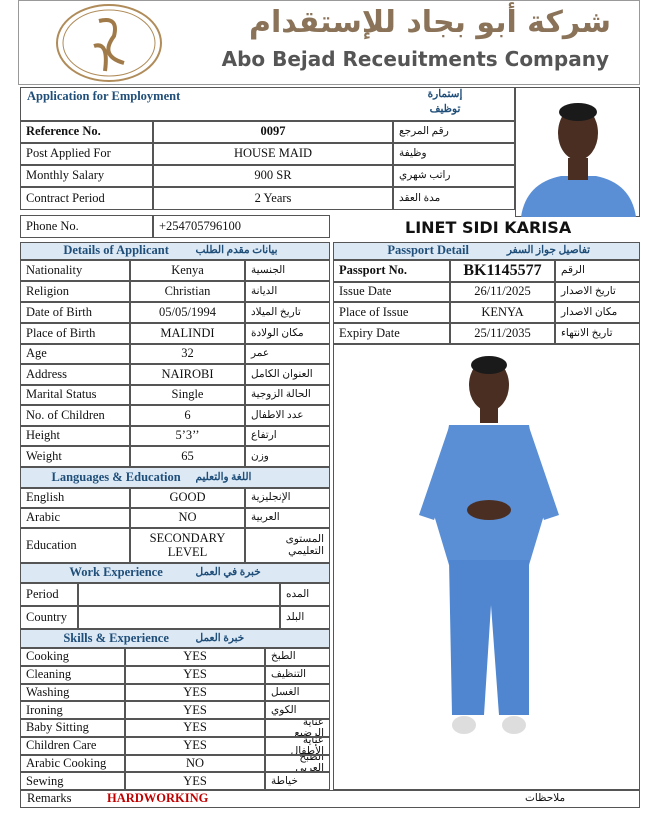 The width and height of the screenshot is (657, 825). Describe the element at coordinates (391, 292) in the screenshot. I see `passport-label: Issue Date` at that location.